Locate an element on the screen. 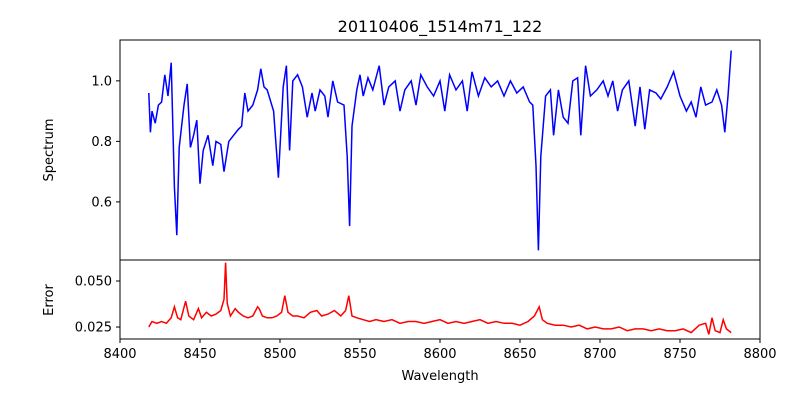 Image resolution: width=800 pixels, height=404 pixels. x-tick-label: 8450 is located at coordinates (199, 354).